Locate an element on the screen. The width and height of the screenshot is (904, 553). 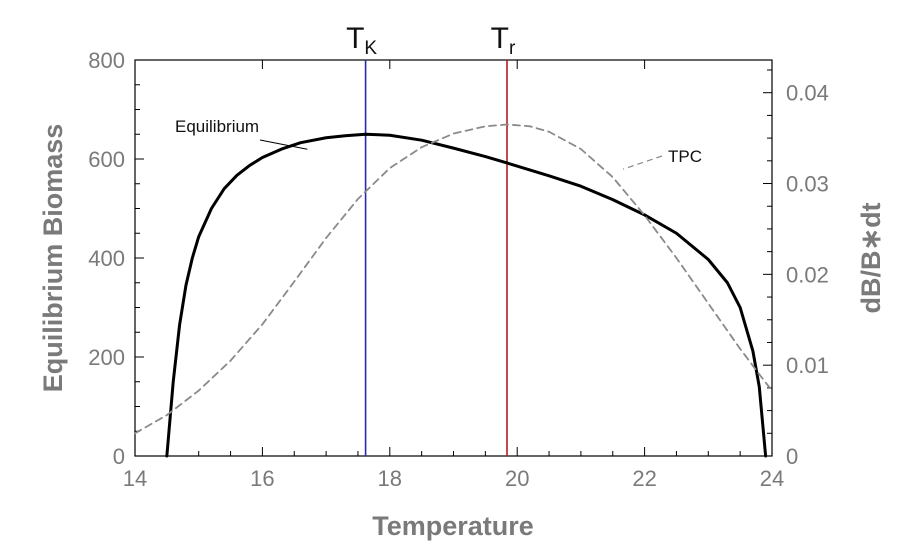
y2-tick-label: 0.01 is located at coordinates (807, 365).